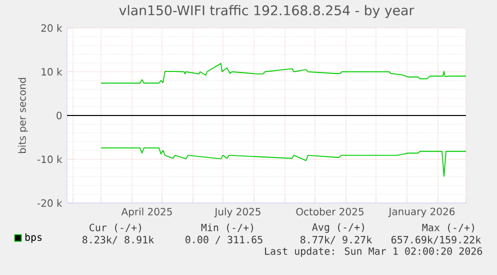  What do you see at coordinates (33, 238) in the screenshot?
I see `legend-label: bps` at bounding box center [33, 238].